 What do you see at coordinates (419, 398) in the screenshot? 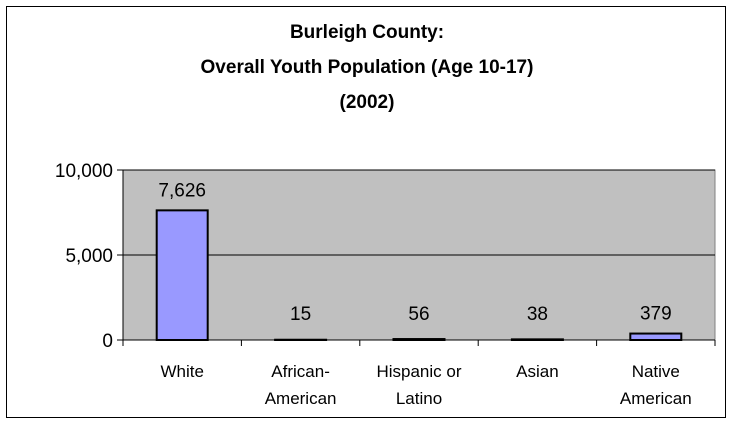
I see `x-tick-label: Latino` at bounding box center [419, 398].